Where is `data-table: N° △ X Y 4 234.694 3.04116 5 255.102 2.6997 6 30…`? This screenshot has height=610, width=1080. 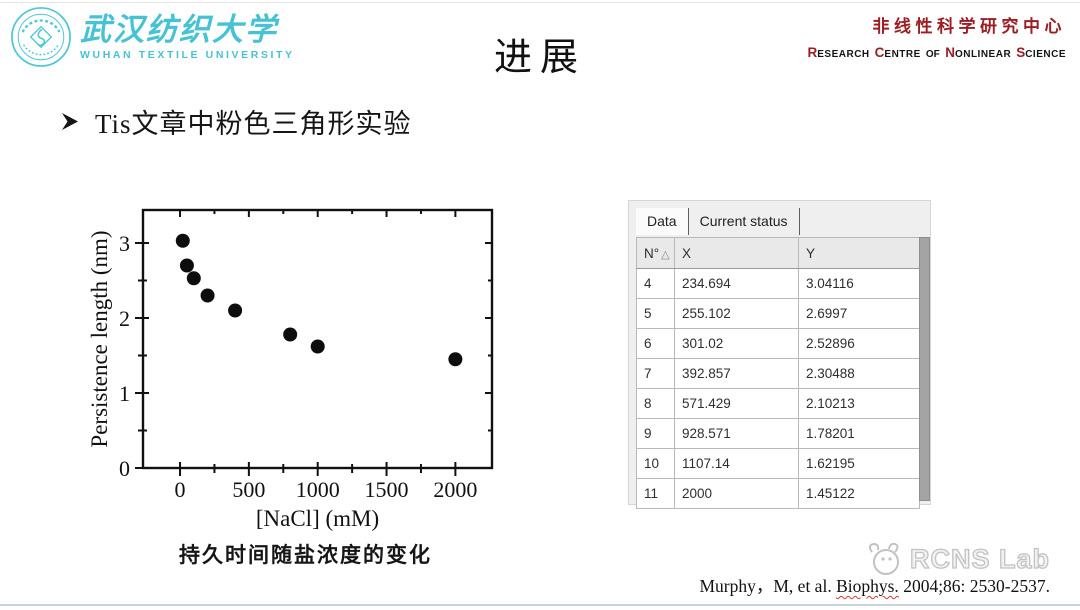 data-table: N° △ X Y 4 234.694 3.04116 5 255.102 2.6997 6 30… is located at coordinates (778, 373).